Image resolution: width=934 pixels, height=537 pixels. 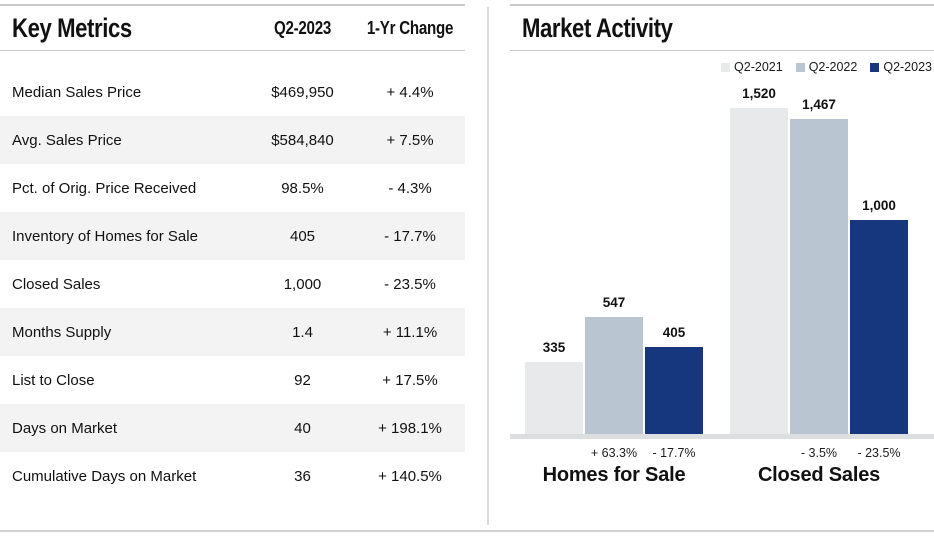 What do you see at coordinates (488, 266) in the screenshot?
I see `panel-divider` at bounding box center [488, 266].